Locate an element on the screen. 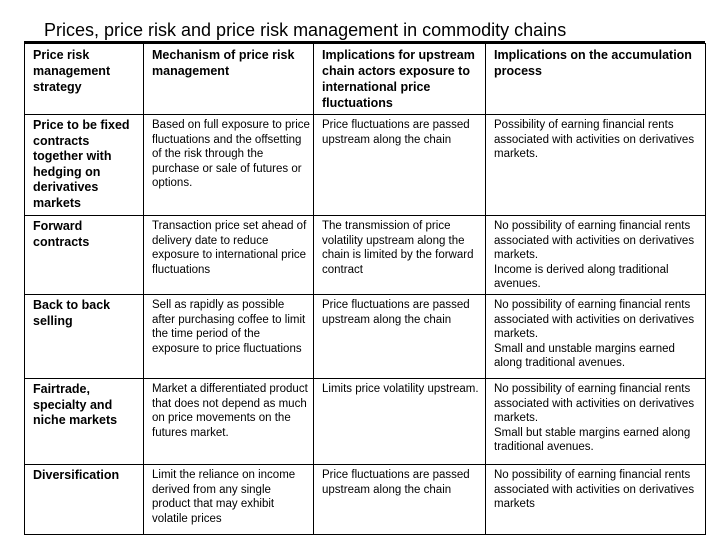 Image resolution: width=720 pixels, height=540 pixels. strategy-cell: Back to back selling is located at coordinates (84, 336).